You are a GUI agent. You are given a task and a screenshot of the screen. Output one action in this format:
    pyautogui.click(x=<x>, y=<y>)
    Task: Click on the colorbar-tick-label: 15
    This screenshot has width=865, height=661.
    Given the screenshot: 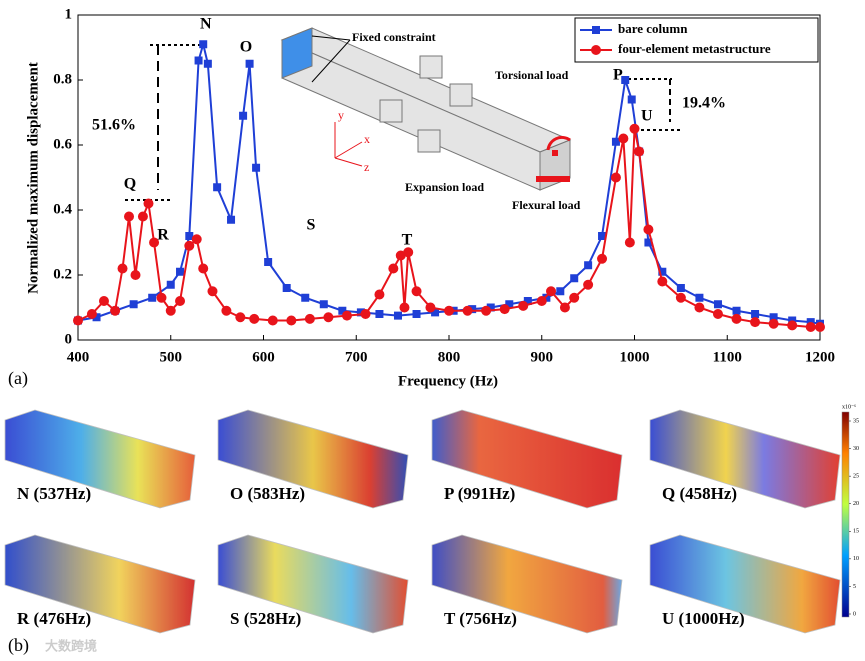 What is the action you would take?
    pyautogui.click(x=856, y=532)
    